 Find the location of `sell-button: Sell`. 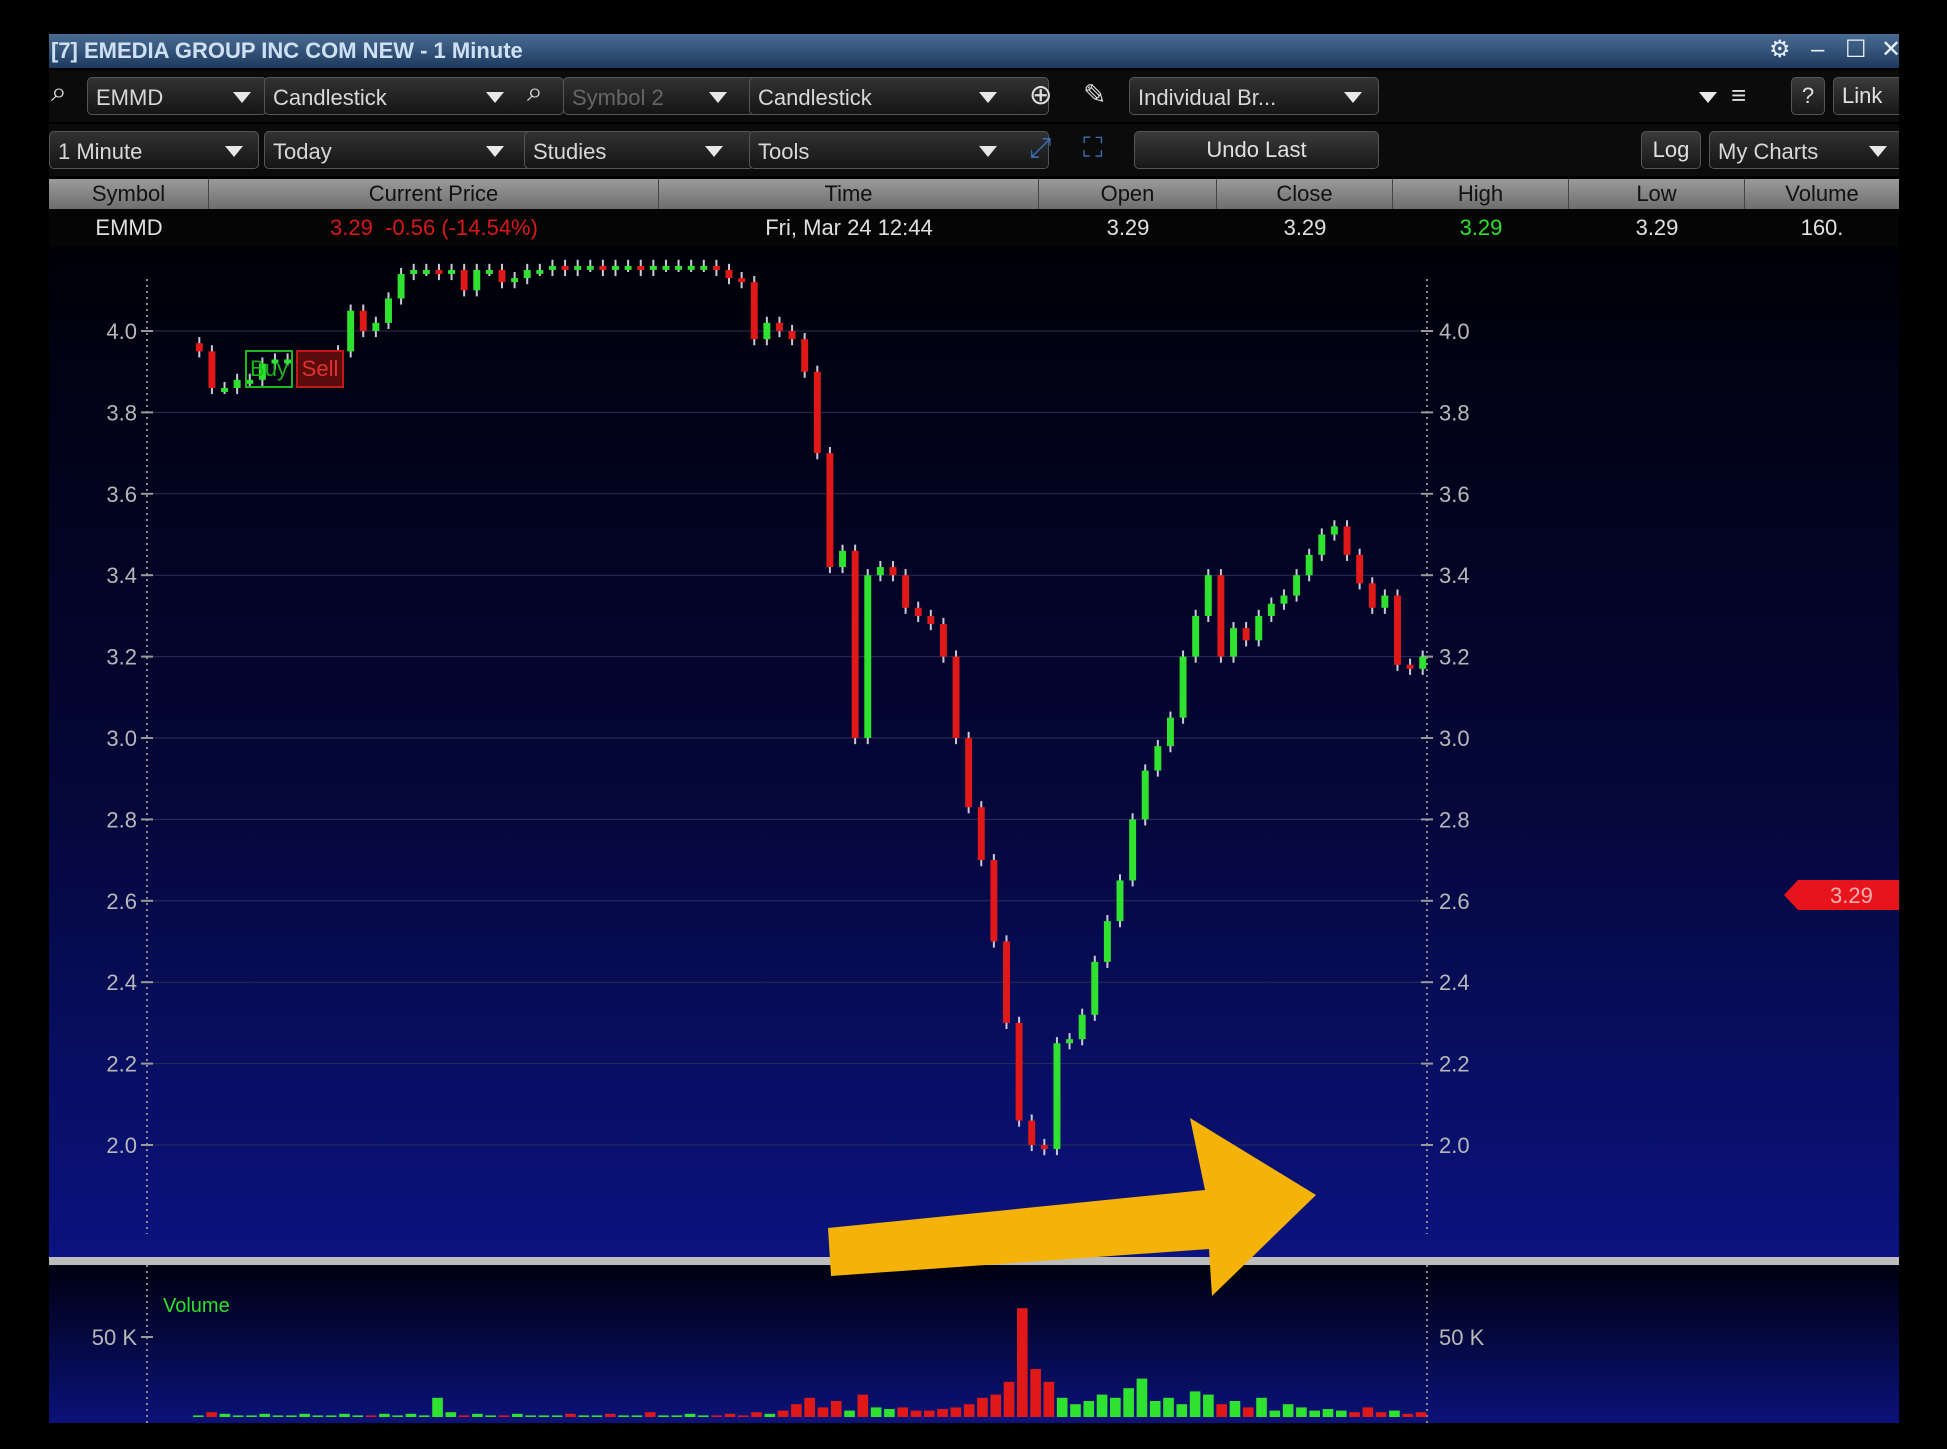

sell-button: Sell is located at coordinates (320, 369).